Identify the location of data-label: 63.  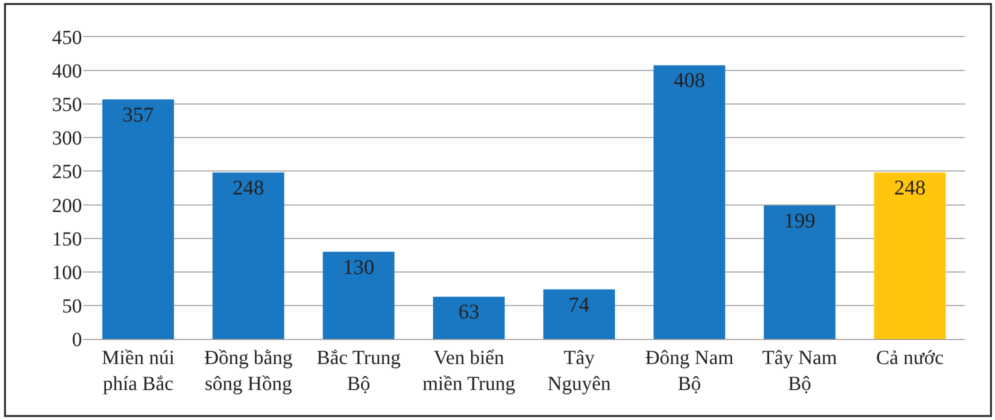
(469, 312).